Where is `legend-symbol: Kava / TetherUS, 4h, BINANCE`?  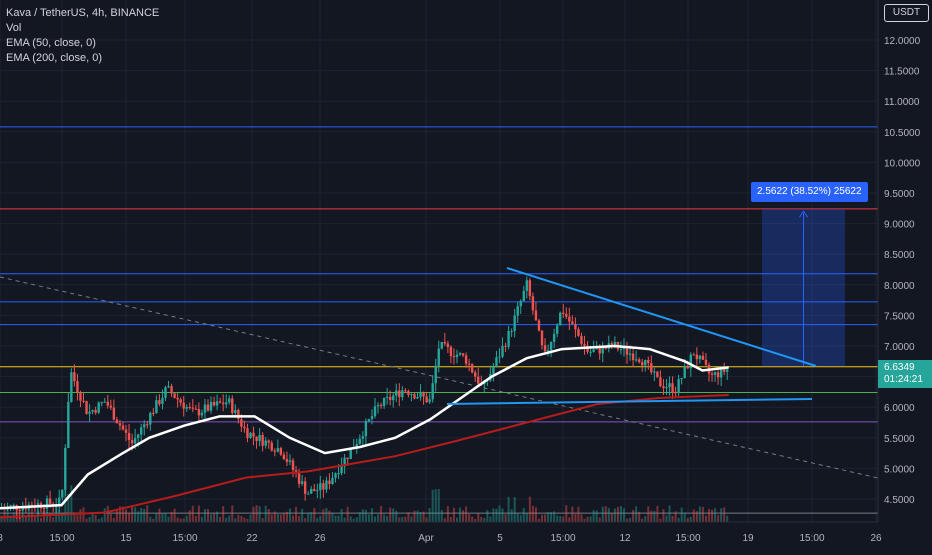 legend-symbol: Kava / TetherUS, 4h, BINANCE is located at coordinates (83, 13).